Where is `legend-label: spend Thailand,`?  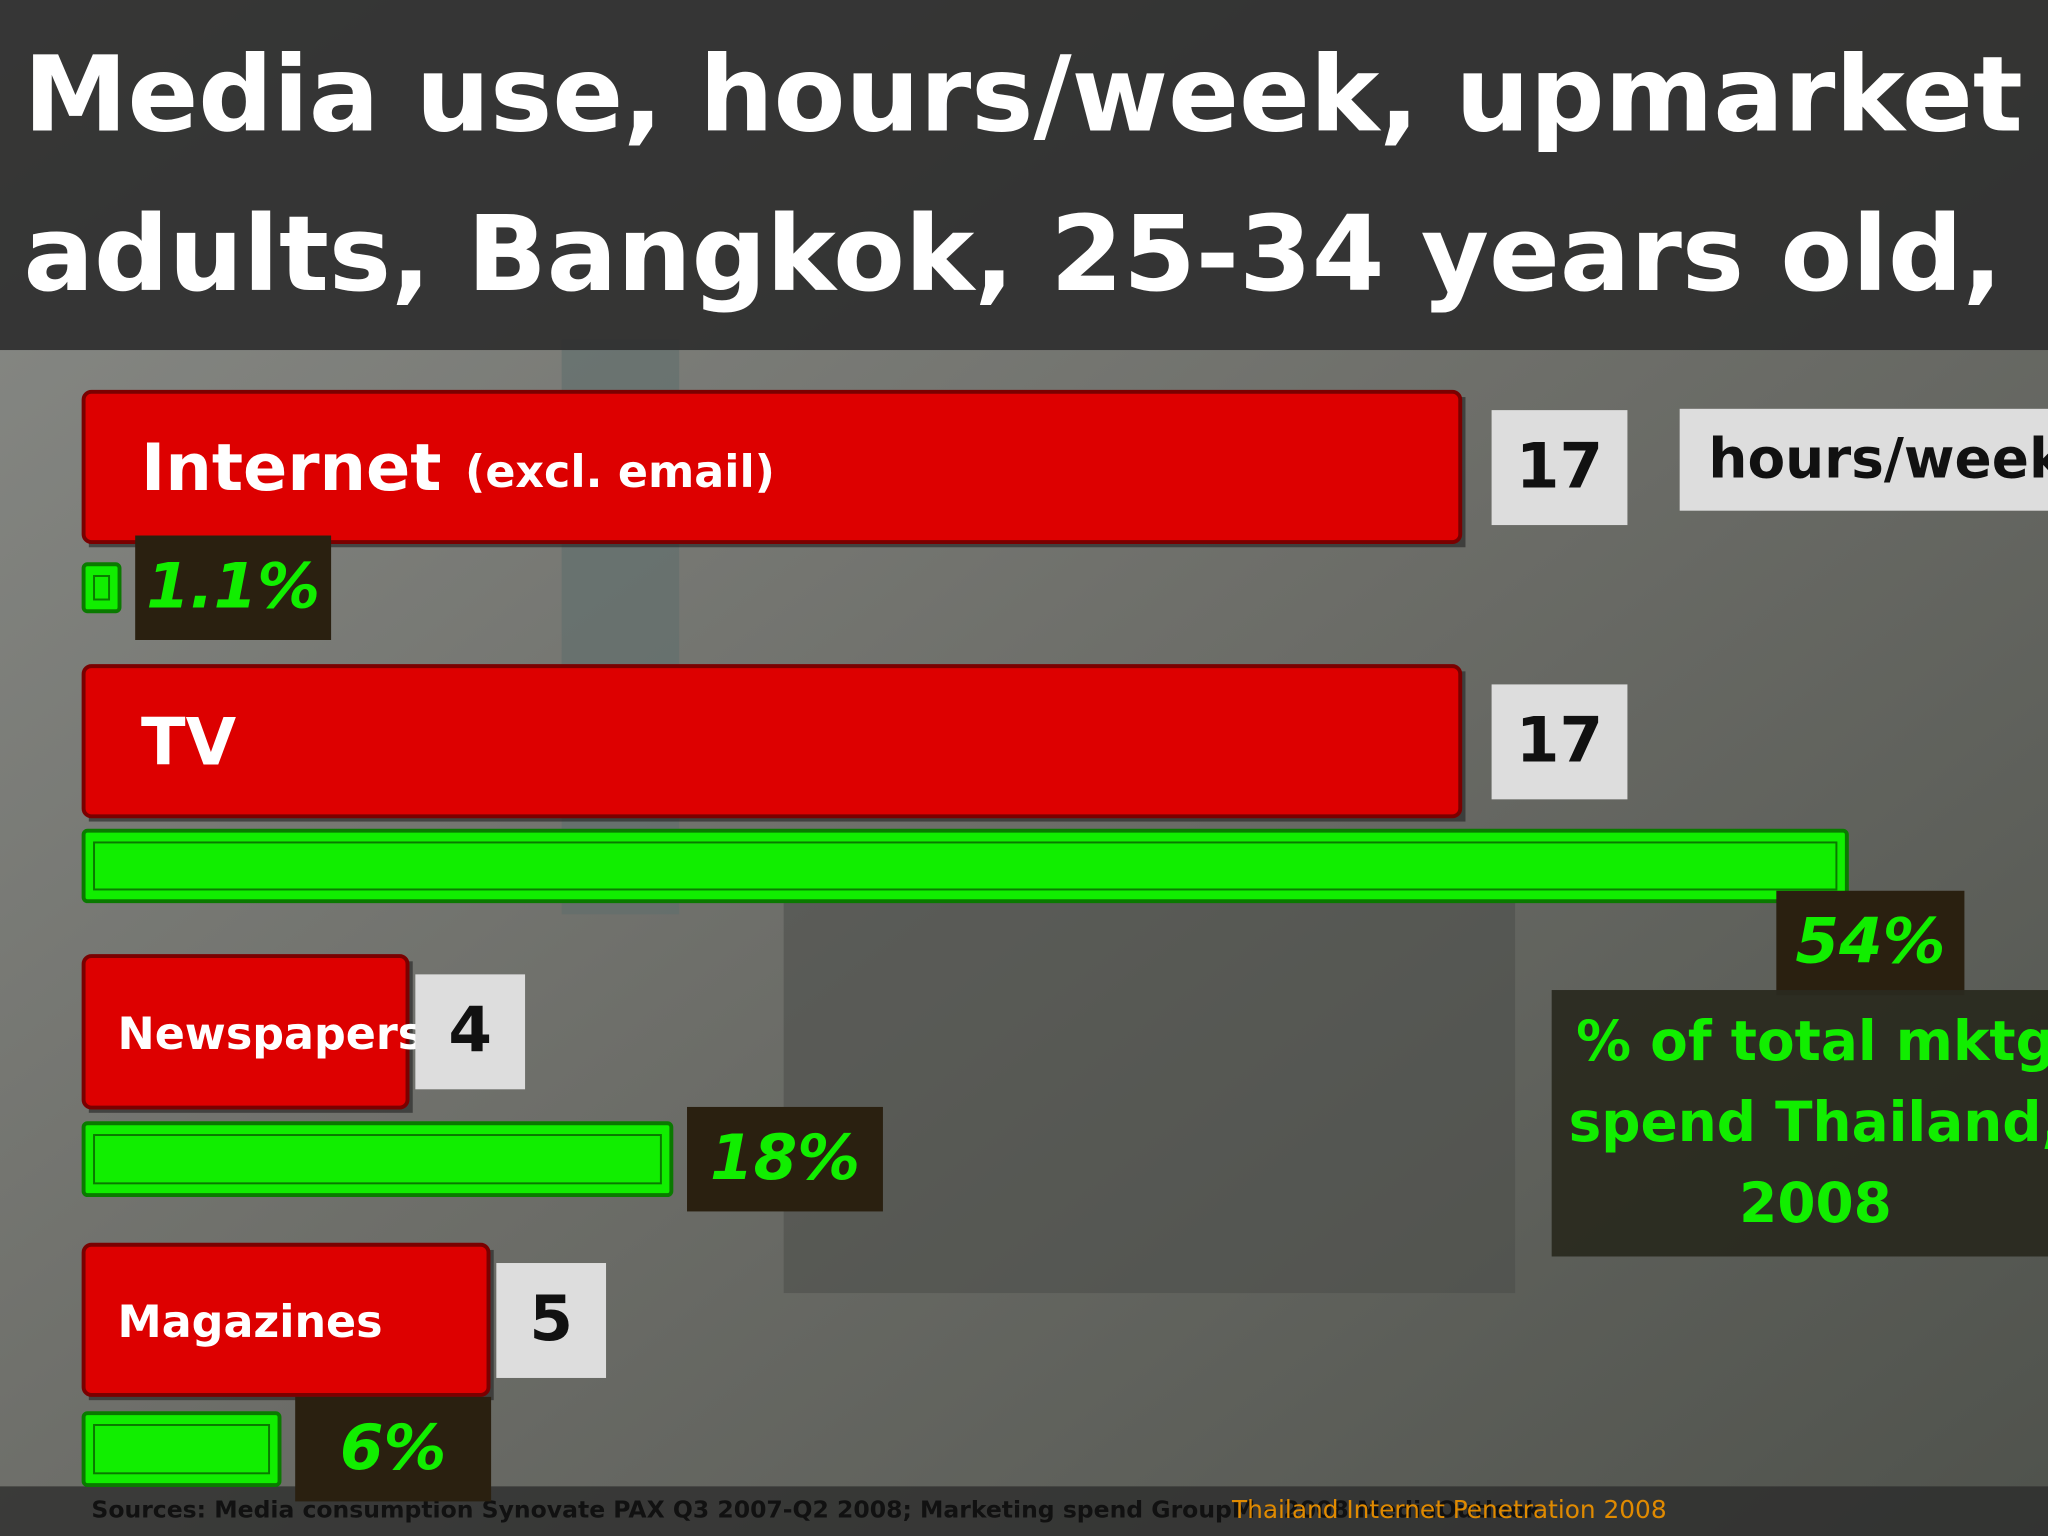
legend-label: spend Thailand, is located at coordinates (1808, 1122).